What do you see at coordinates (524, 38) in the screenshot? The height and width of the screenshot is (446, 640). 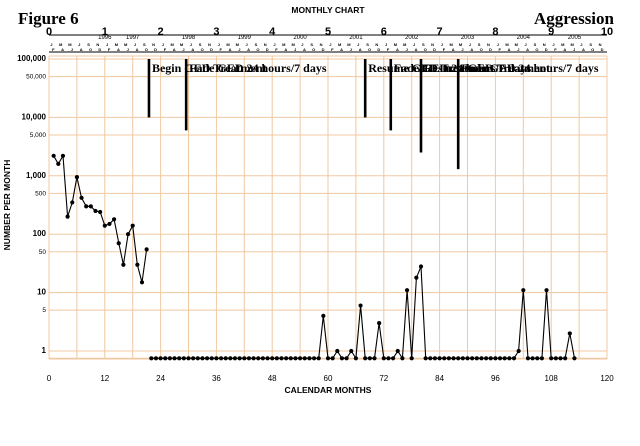 I see `year-label: 2004` at bounding box center [524, 38].